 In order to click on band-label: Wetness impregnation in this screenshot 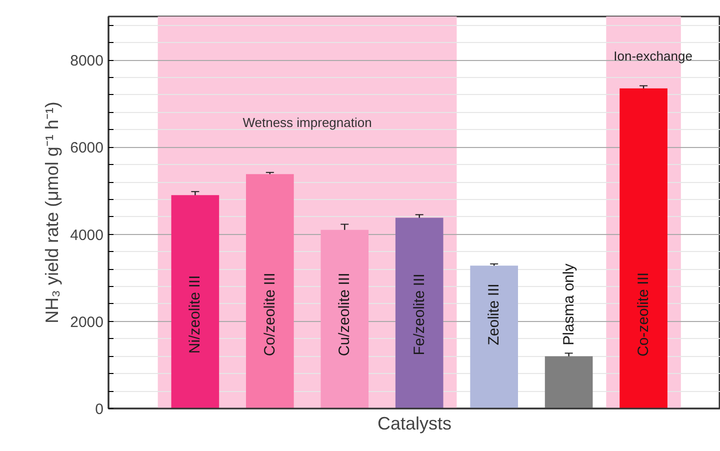, I will do `click(307, 122)`.